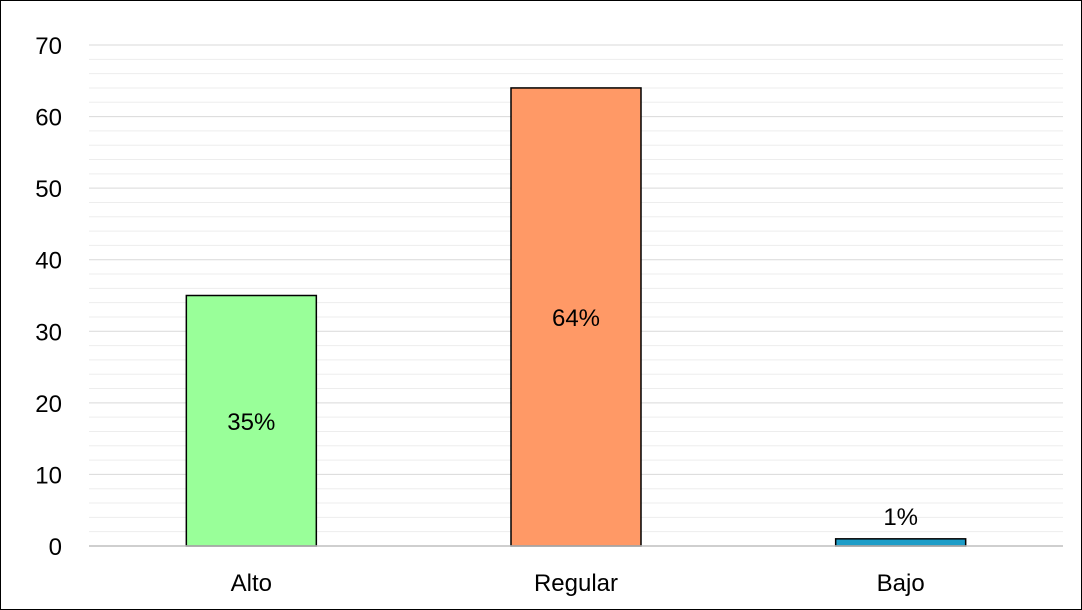 The height and width of the screenshot is (610, 1082). What do you see at coordinates (900, 542) in the screenshot?
I see `bar-bajo` at bounding box center [900, 542].